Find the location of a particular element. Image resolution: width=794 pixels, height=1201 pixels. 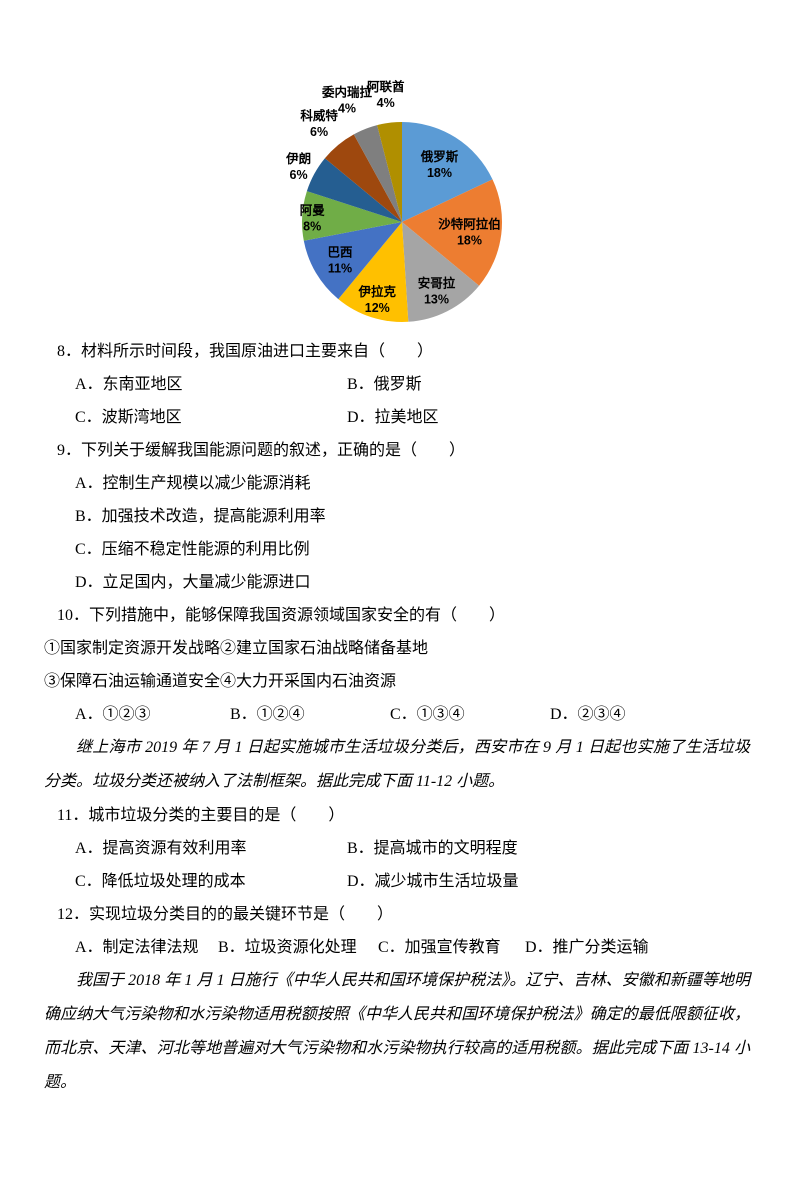

question-number: 8． is located at coordinates (69, 351).